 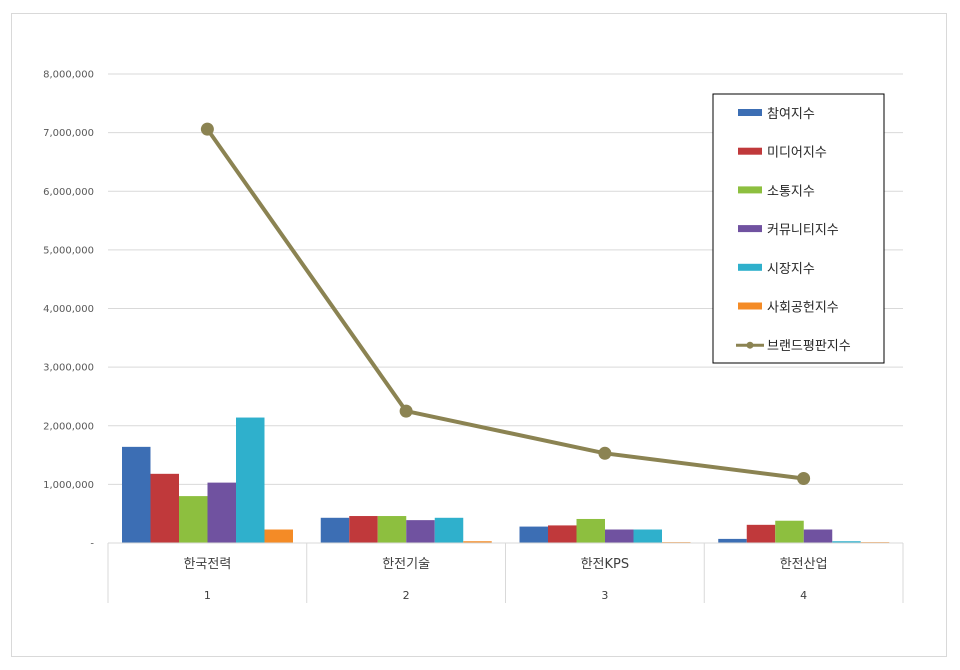 What do you see at coordinates (809, 346) in the screenshot?
I see `legend-label: 브랜드평판지수` at bounding box center [809, 346].